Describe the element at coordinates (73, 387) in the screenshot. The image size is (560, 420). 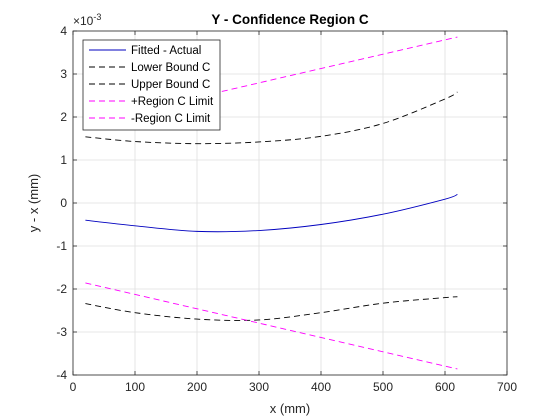
I see `x-tick-label: 0` at that location.